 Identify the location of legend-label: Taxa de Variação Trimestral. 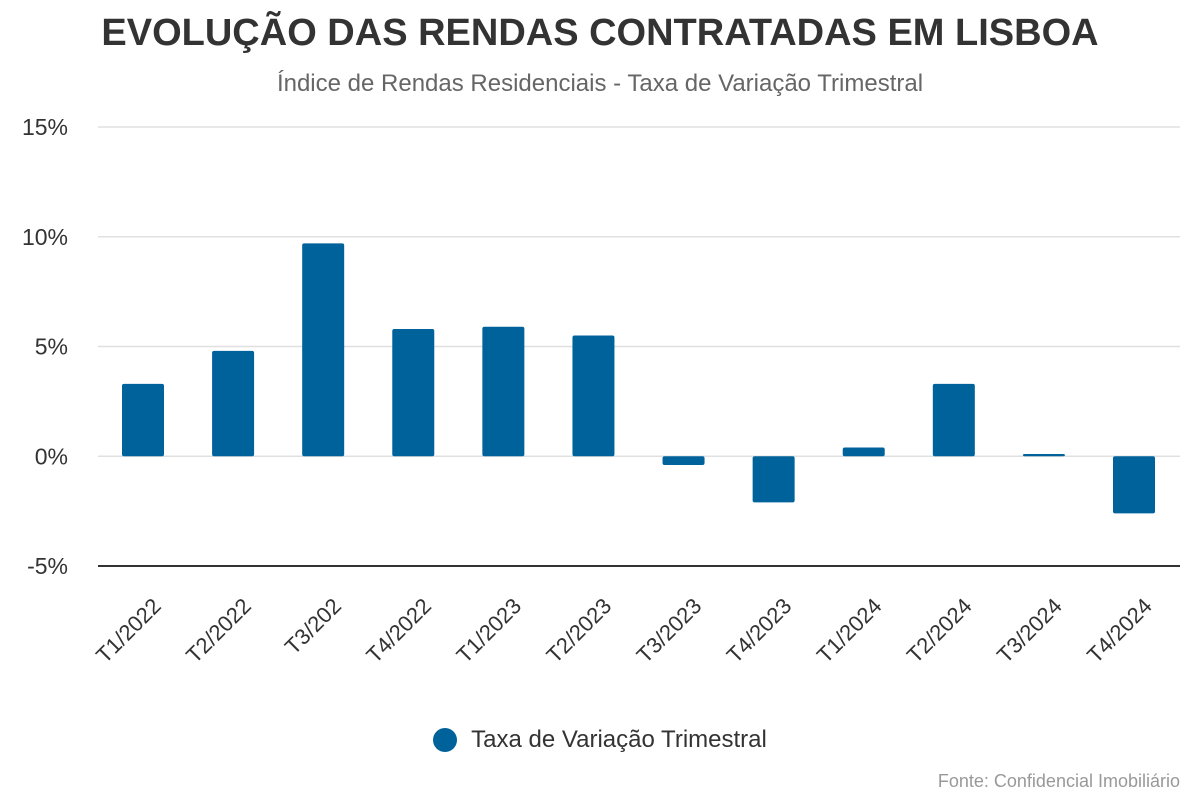
(619, 739).